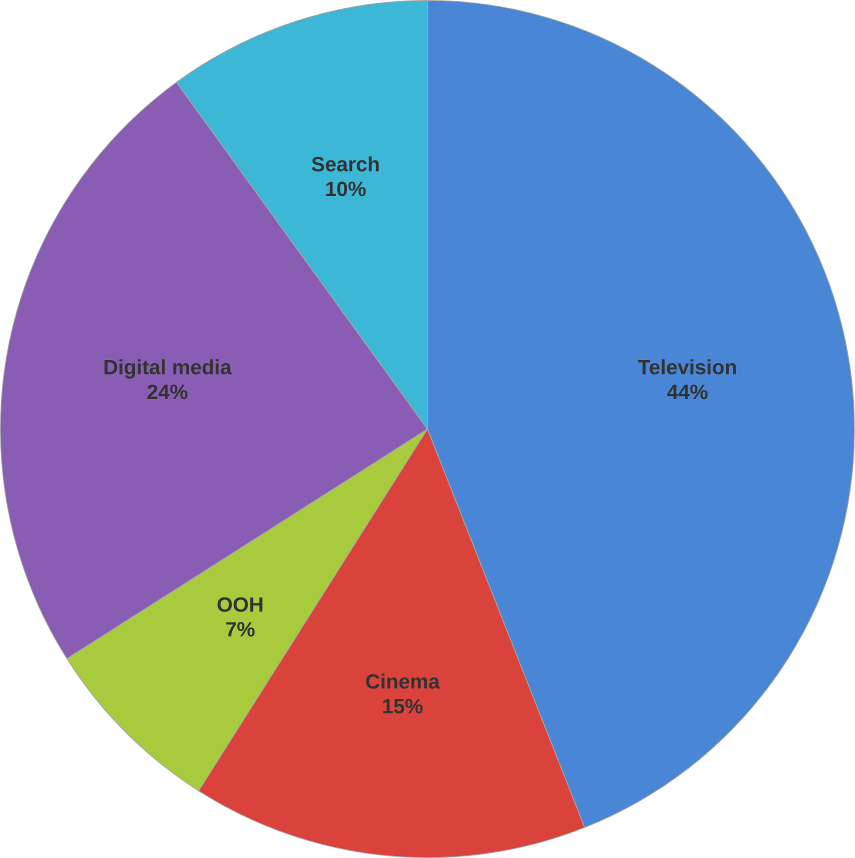 This screenshot has height=858, width=855. I want to click on slice-label: Digital media, so click(168, 369).